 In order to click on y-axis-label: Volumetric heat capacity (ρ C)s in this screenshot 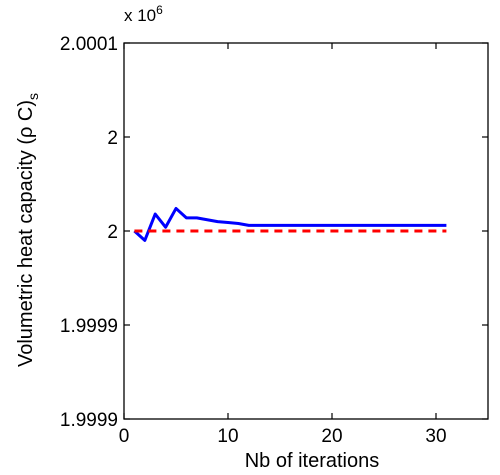, I will do `click(28, 230)`.